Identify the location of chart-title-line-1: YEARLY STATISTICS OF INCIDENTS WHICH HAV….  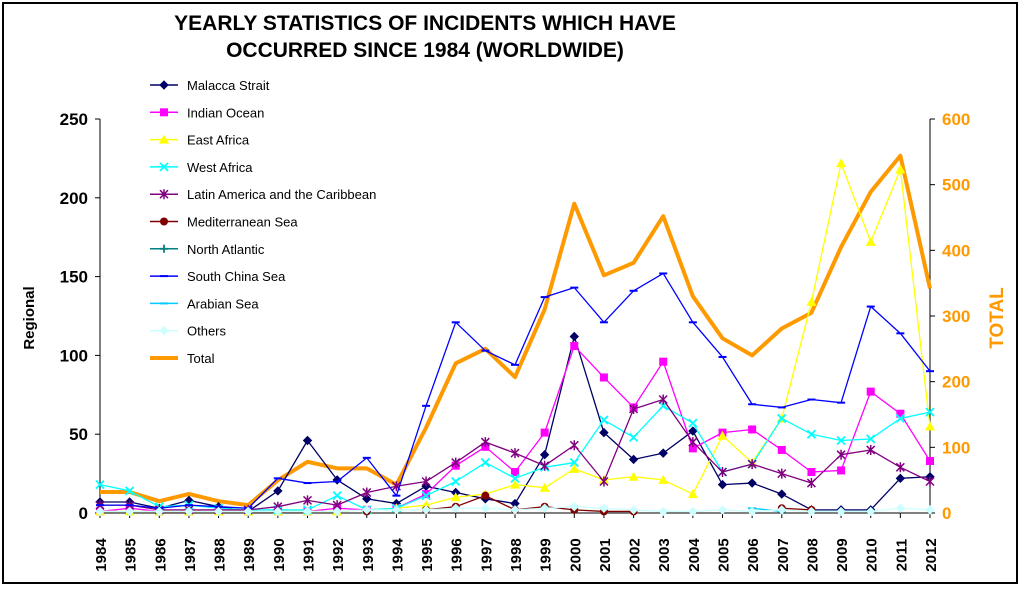
(425, 23).